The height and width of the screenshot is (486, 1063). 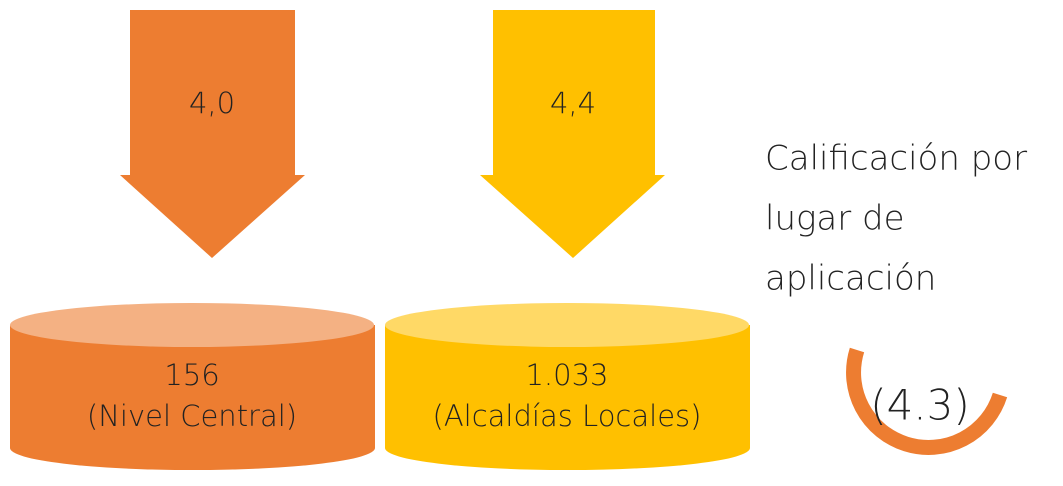 What do you see at coordinates (212, 103) in the screenshot?
I see `rating: 4,0` at bounding box center [212, 103].